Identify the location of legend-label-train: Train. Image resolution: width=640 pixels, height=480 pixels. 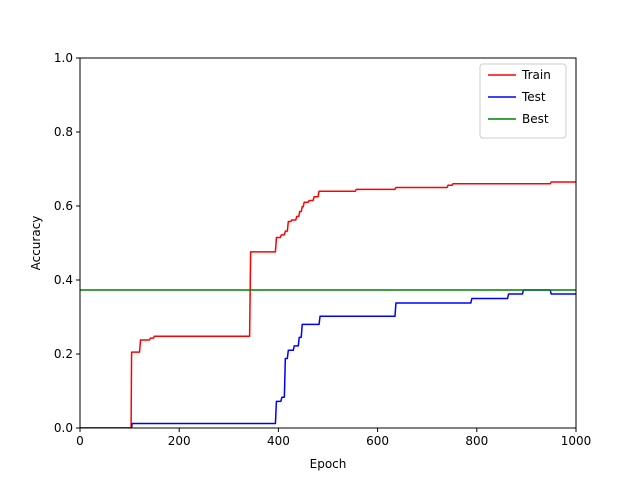
(536, 75).